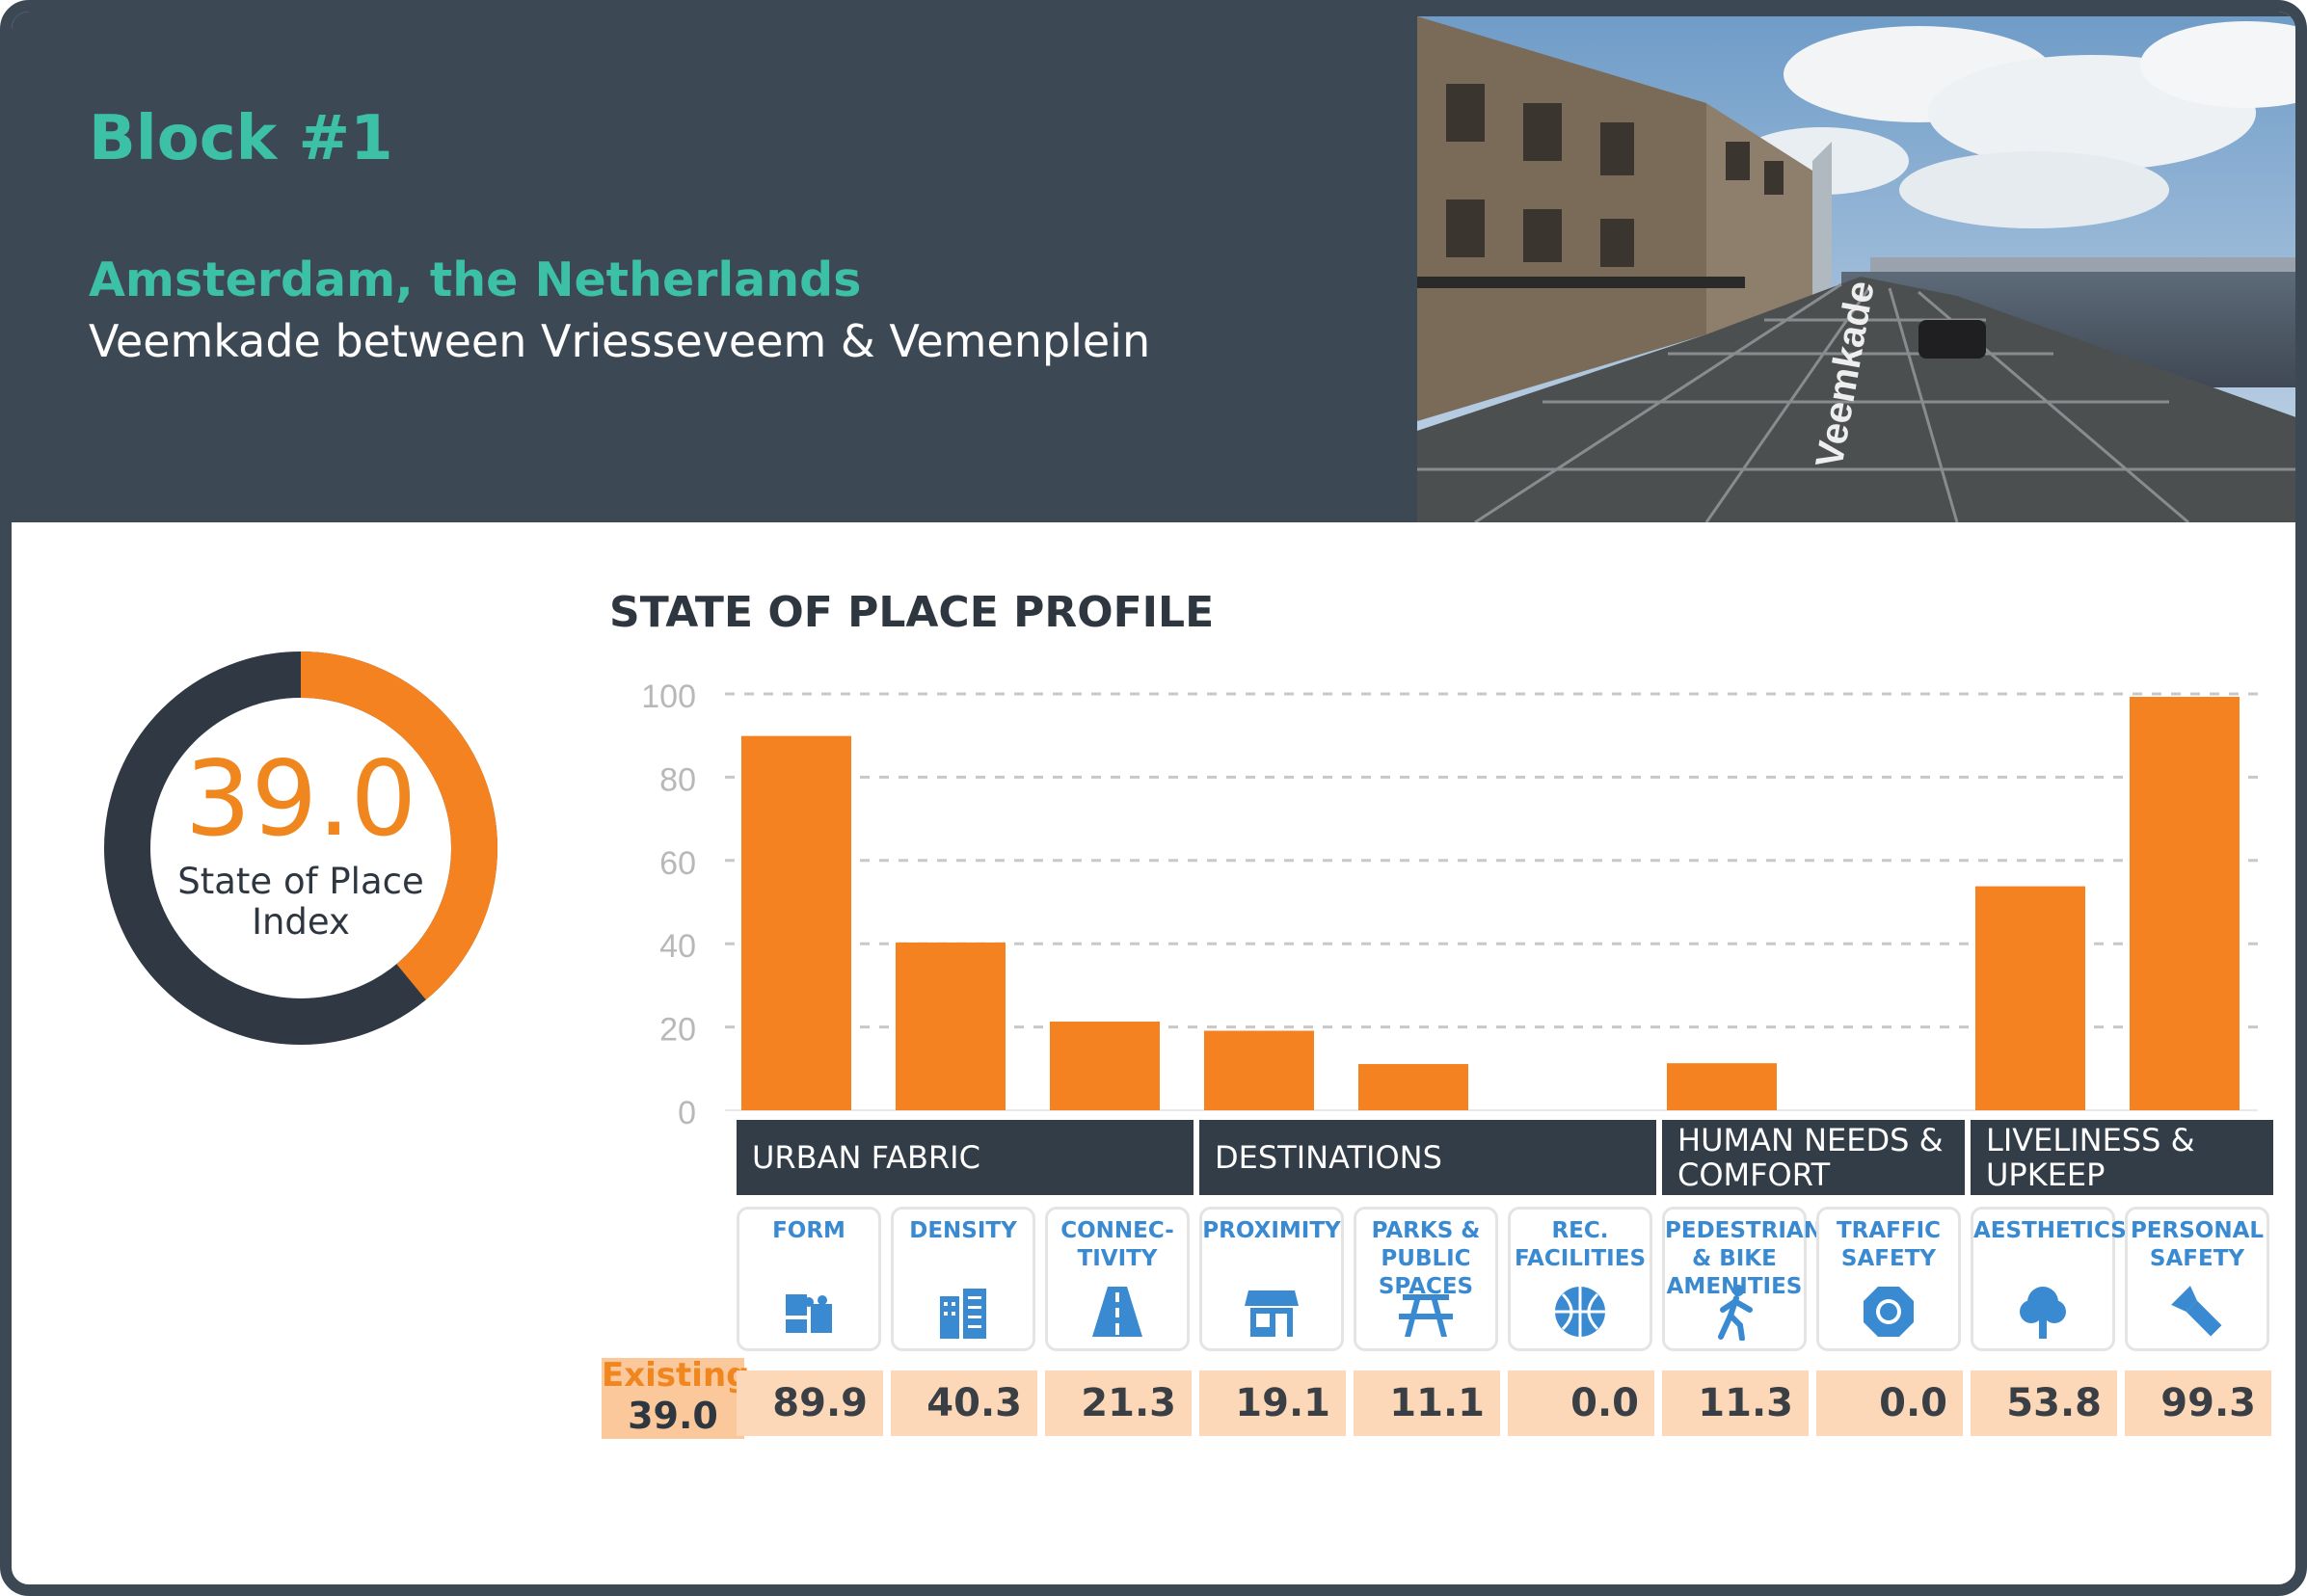  Describe the element at coordinates (673, 1416) in the screenshot. I see `existing-value: 39.0` at that location.